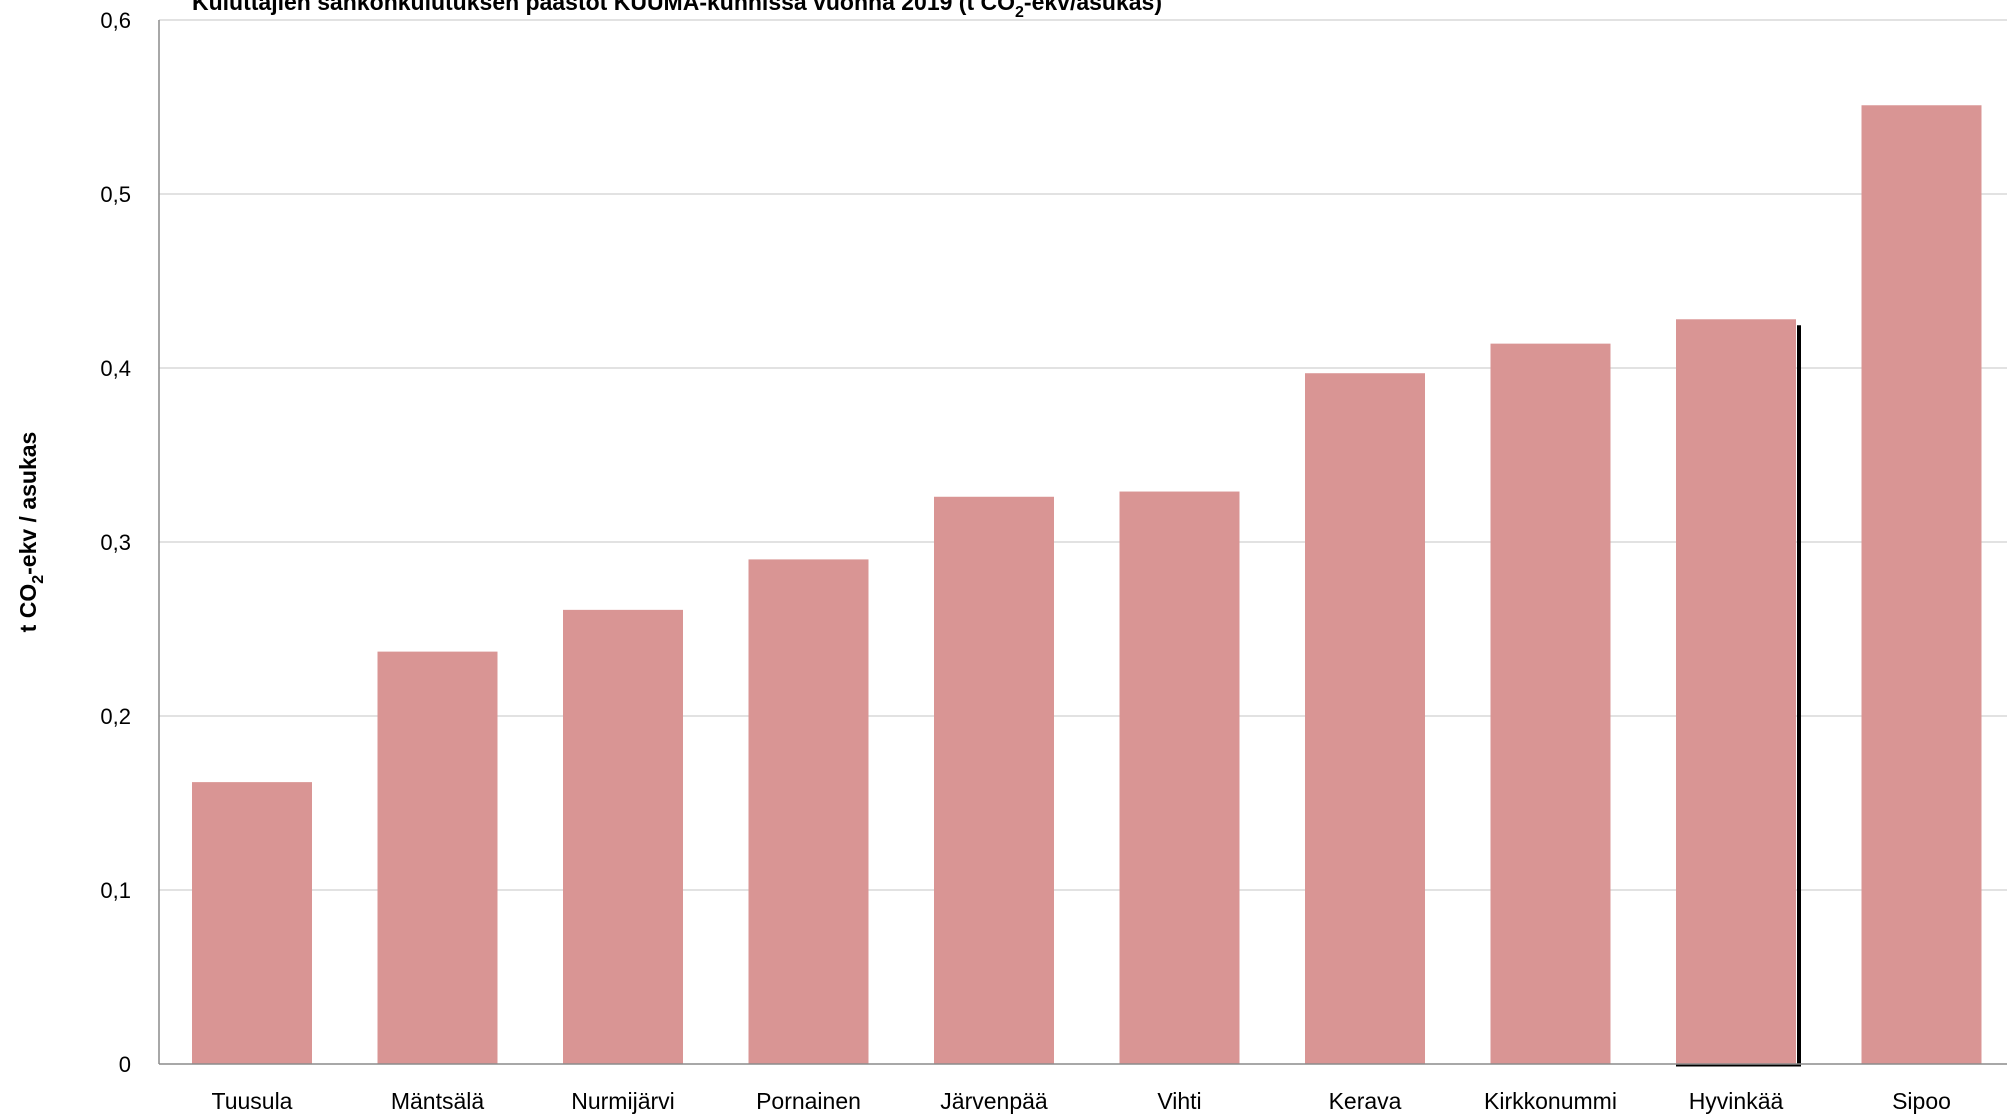  I want to click on bar-mäntsälä, so click(437, 857).